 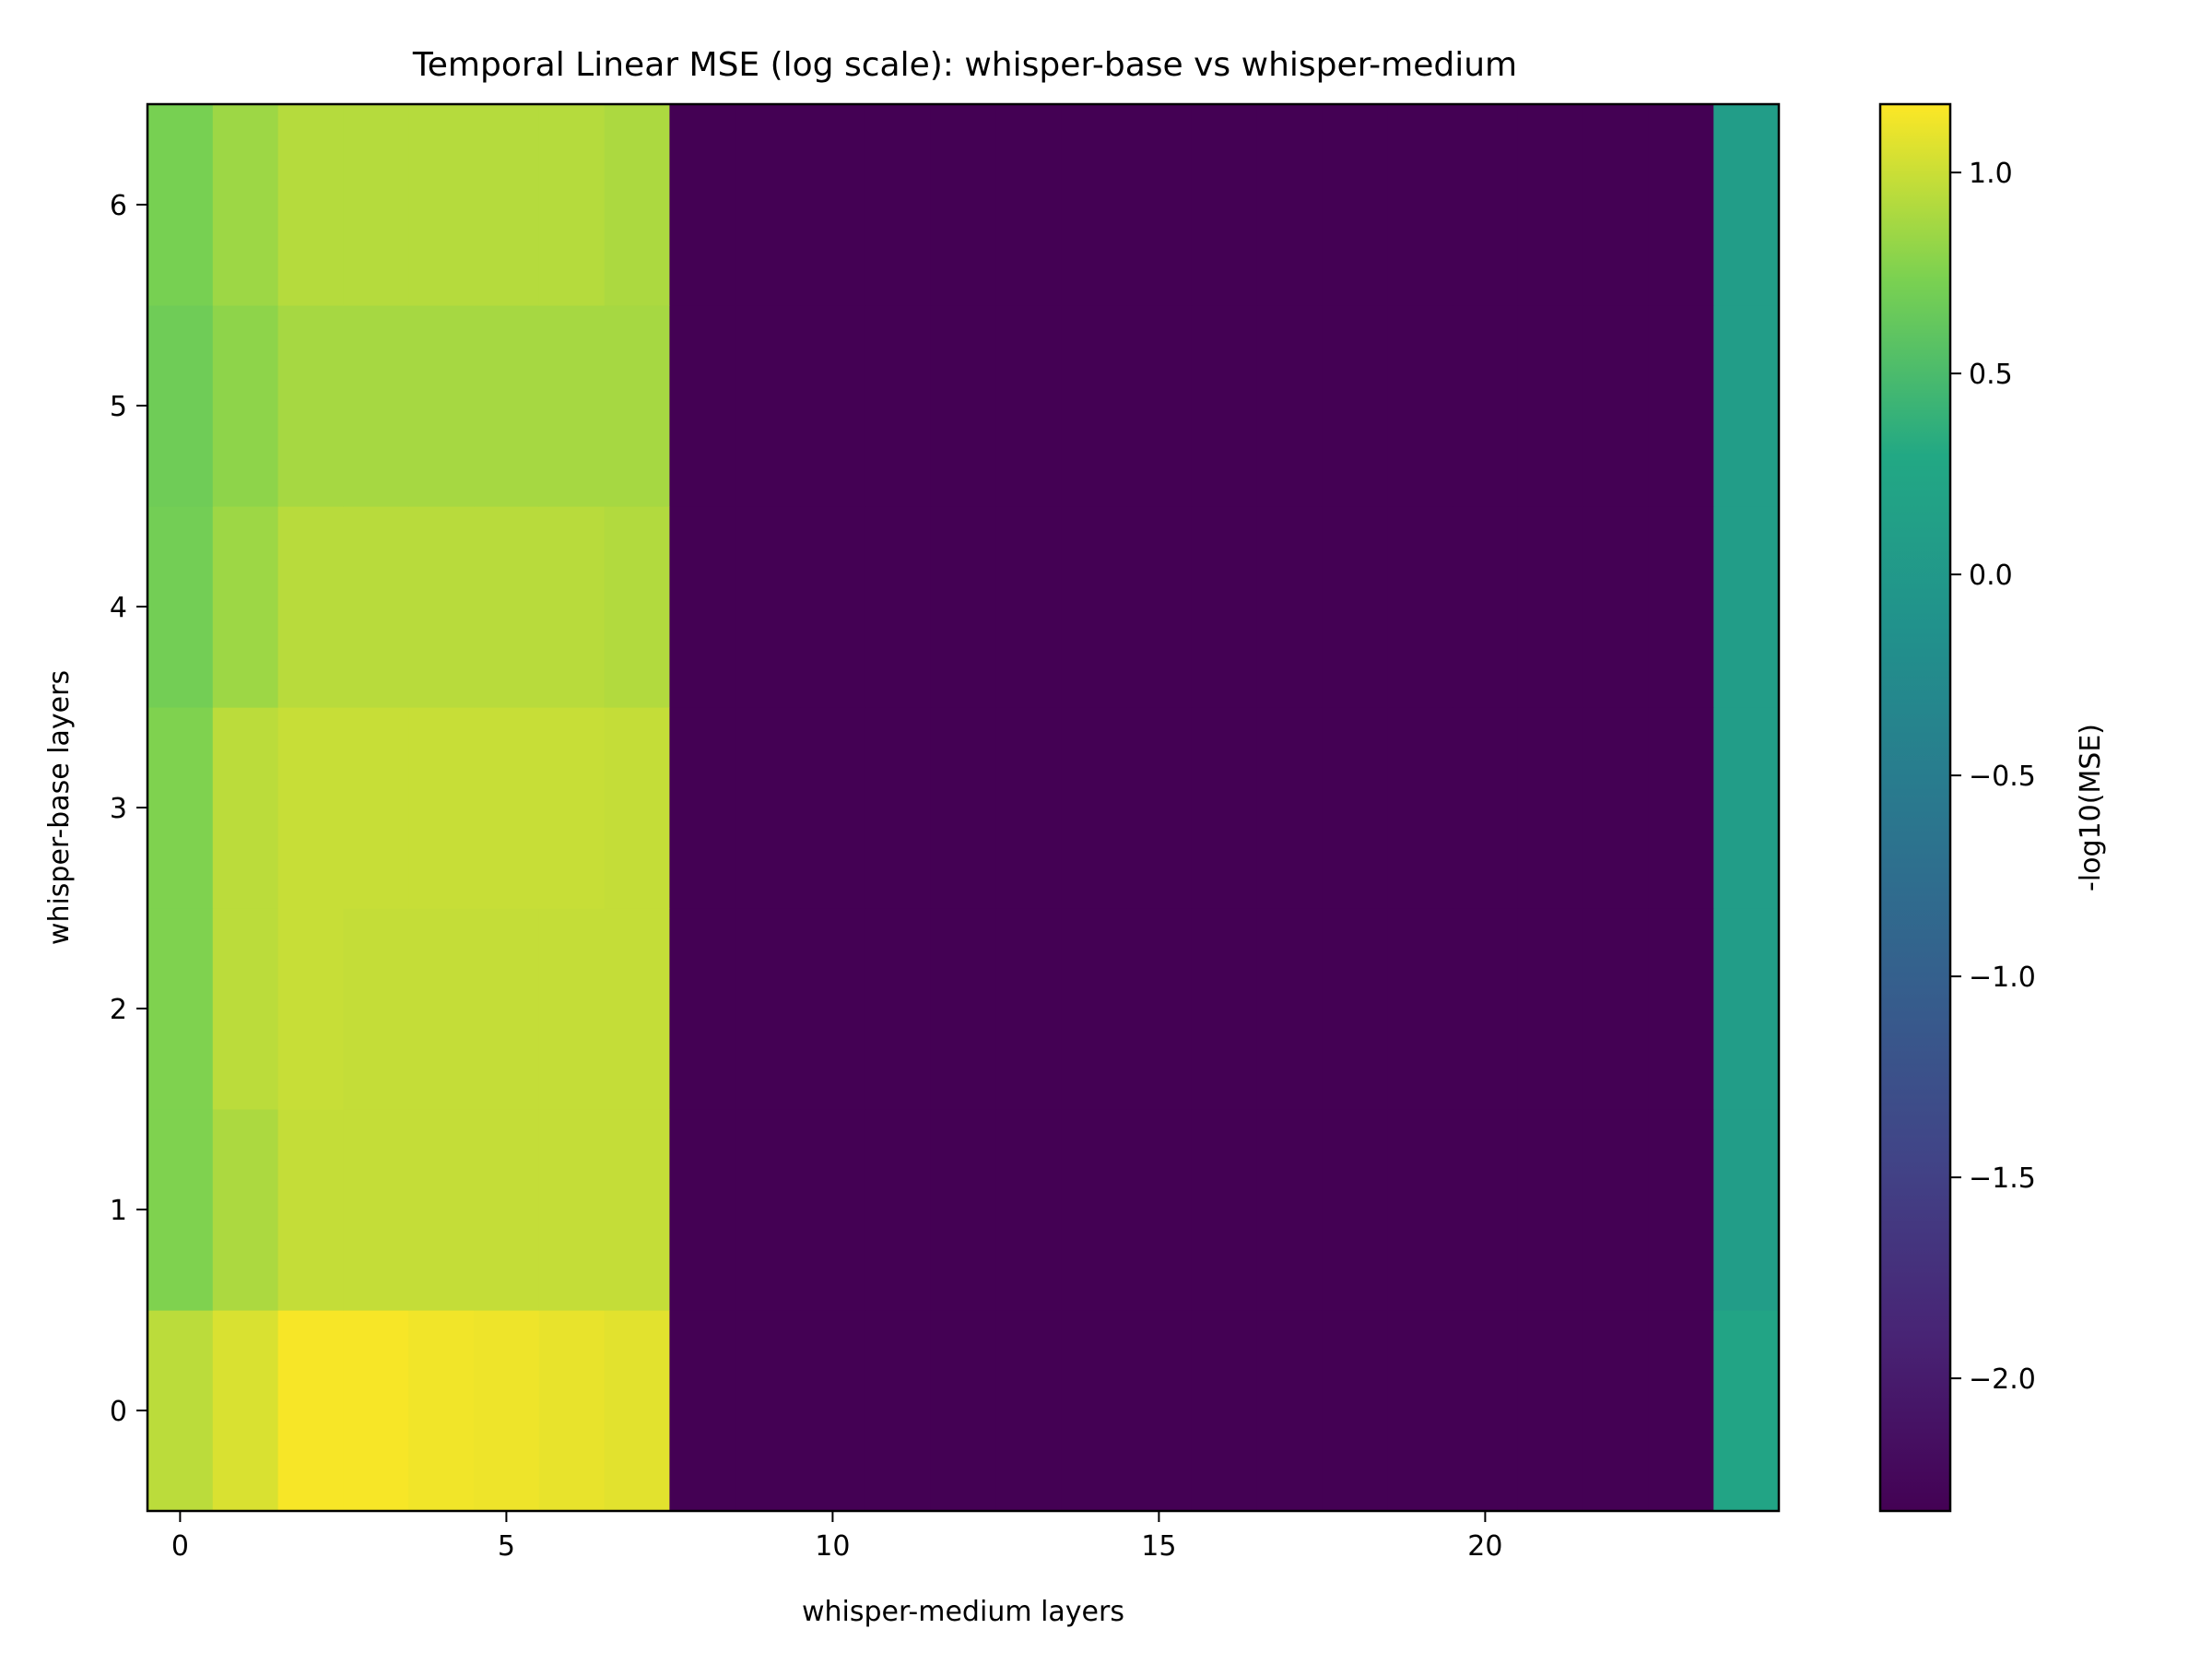 I want to click on colorbar-tick-label: 0.0, so click(x=1991, y=576).